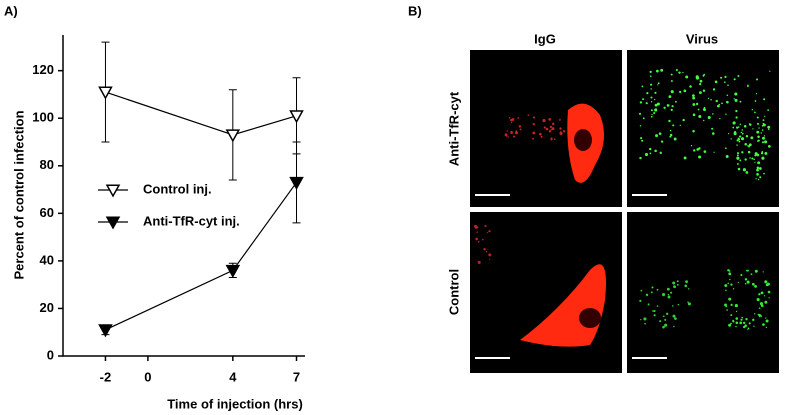 The height and width of the screenshot is (415, 789). What do you see at coordinates (453, 128) in the screenshot?
I see `row-label: Anti-TfR-cyt` at bounding box center [453, 128].